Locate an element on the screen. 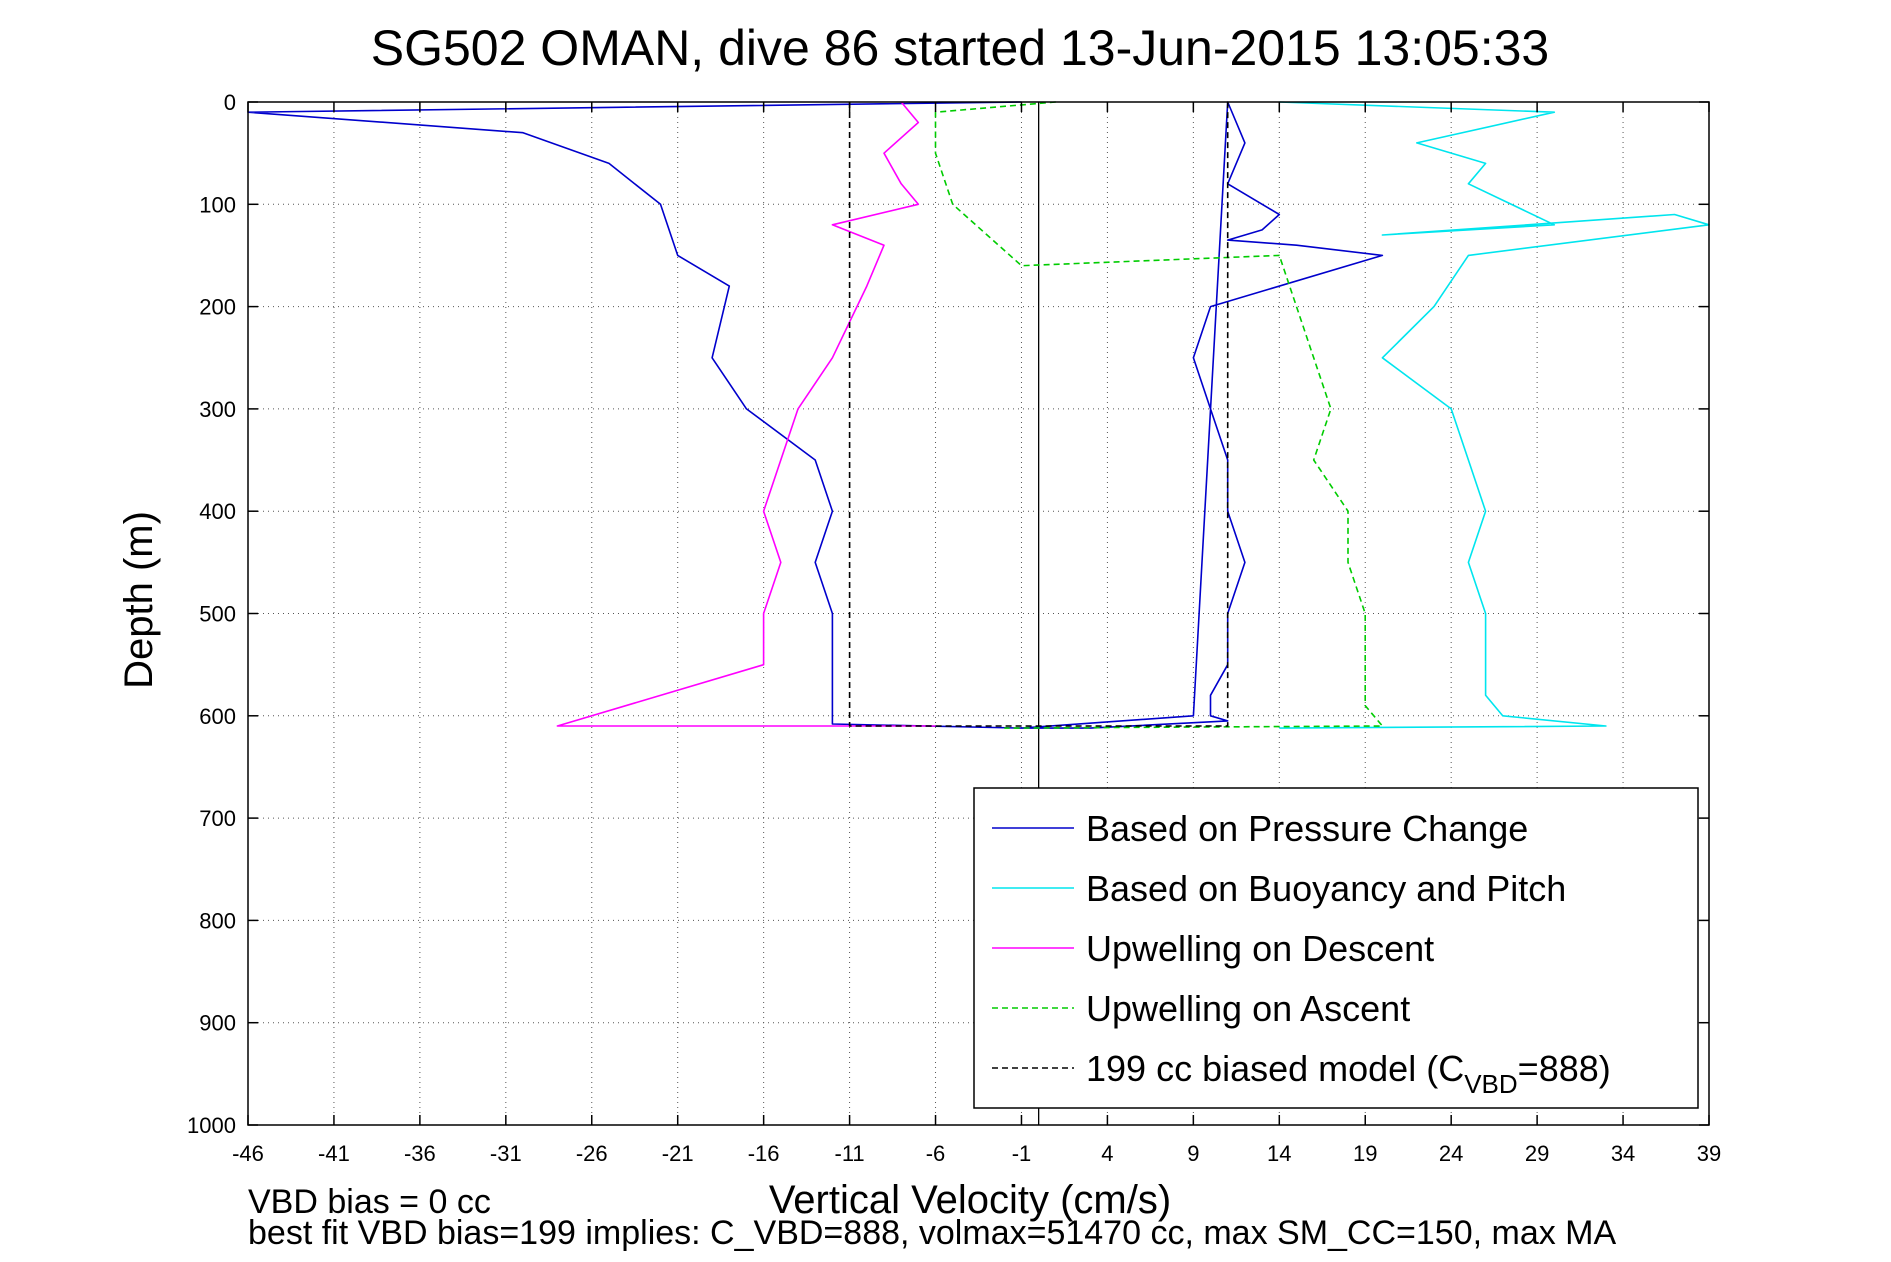  legend-label-2: Upwelling on Descent is located at coordinates (1260, 948).